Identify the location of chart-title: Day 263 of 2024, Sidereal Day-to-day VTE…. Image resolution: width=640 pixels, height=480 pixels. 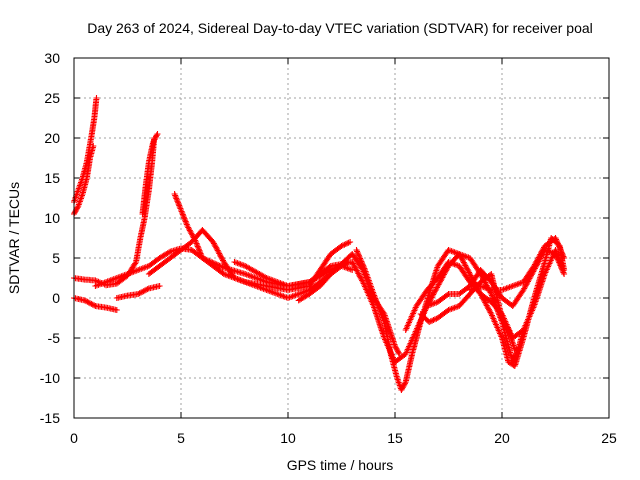
(340, 28).